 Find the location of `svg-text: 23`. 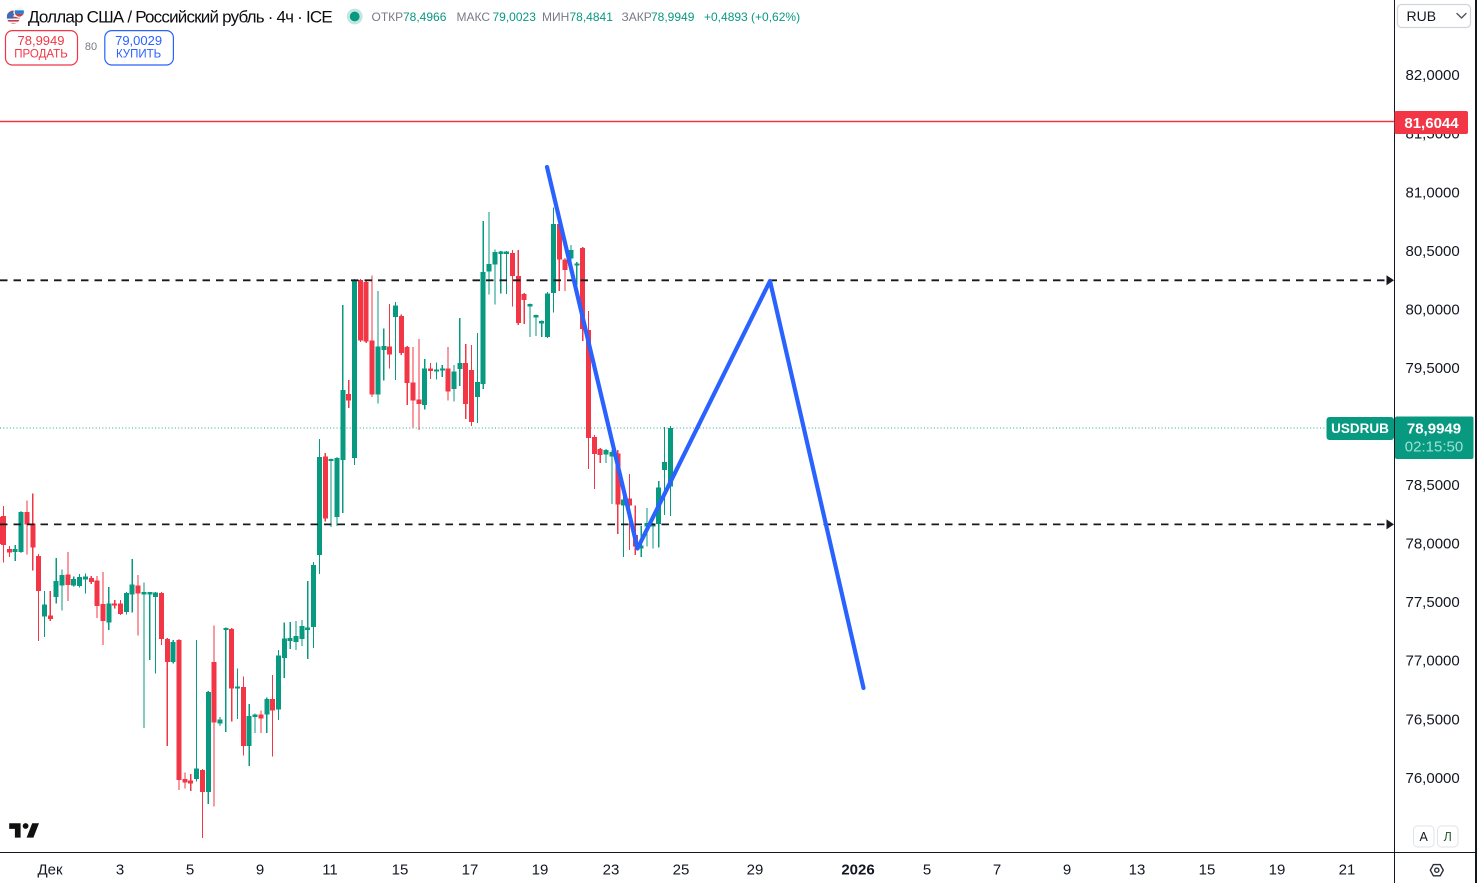

svg-text: 23 is located at coordinates (611, 870).